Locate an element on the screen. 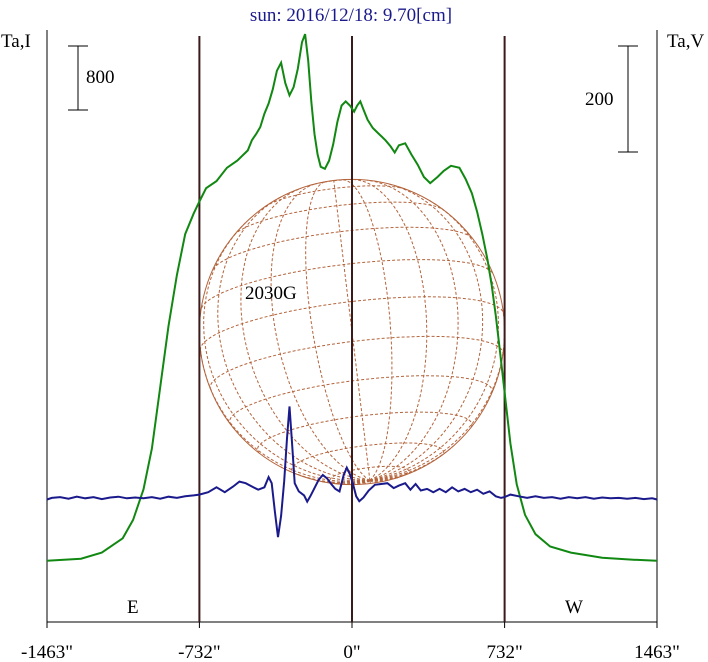 The width and height of the screenshot is (708, 662). chart-title: sun: 2016/12/18: 9.70[cm] is located at coordinates (351, 15).